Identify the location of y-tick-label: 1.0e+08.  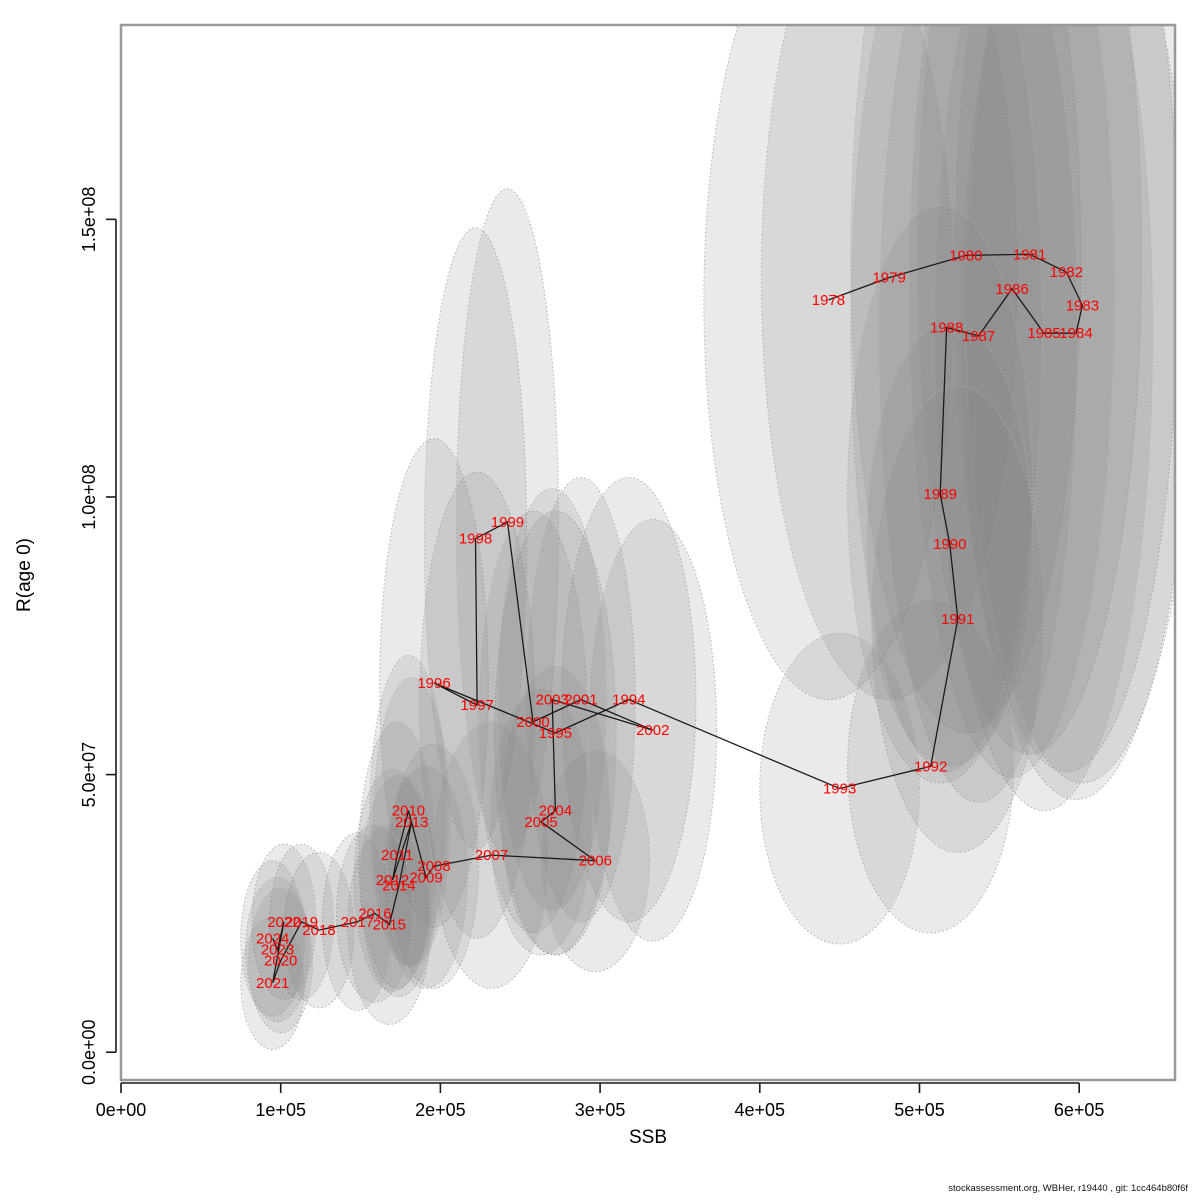
(89, 497).